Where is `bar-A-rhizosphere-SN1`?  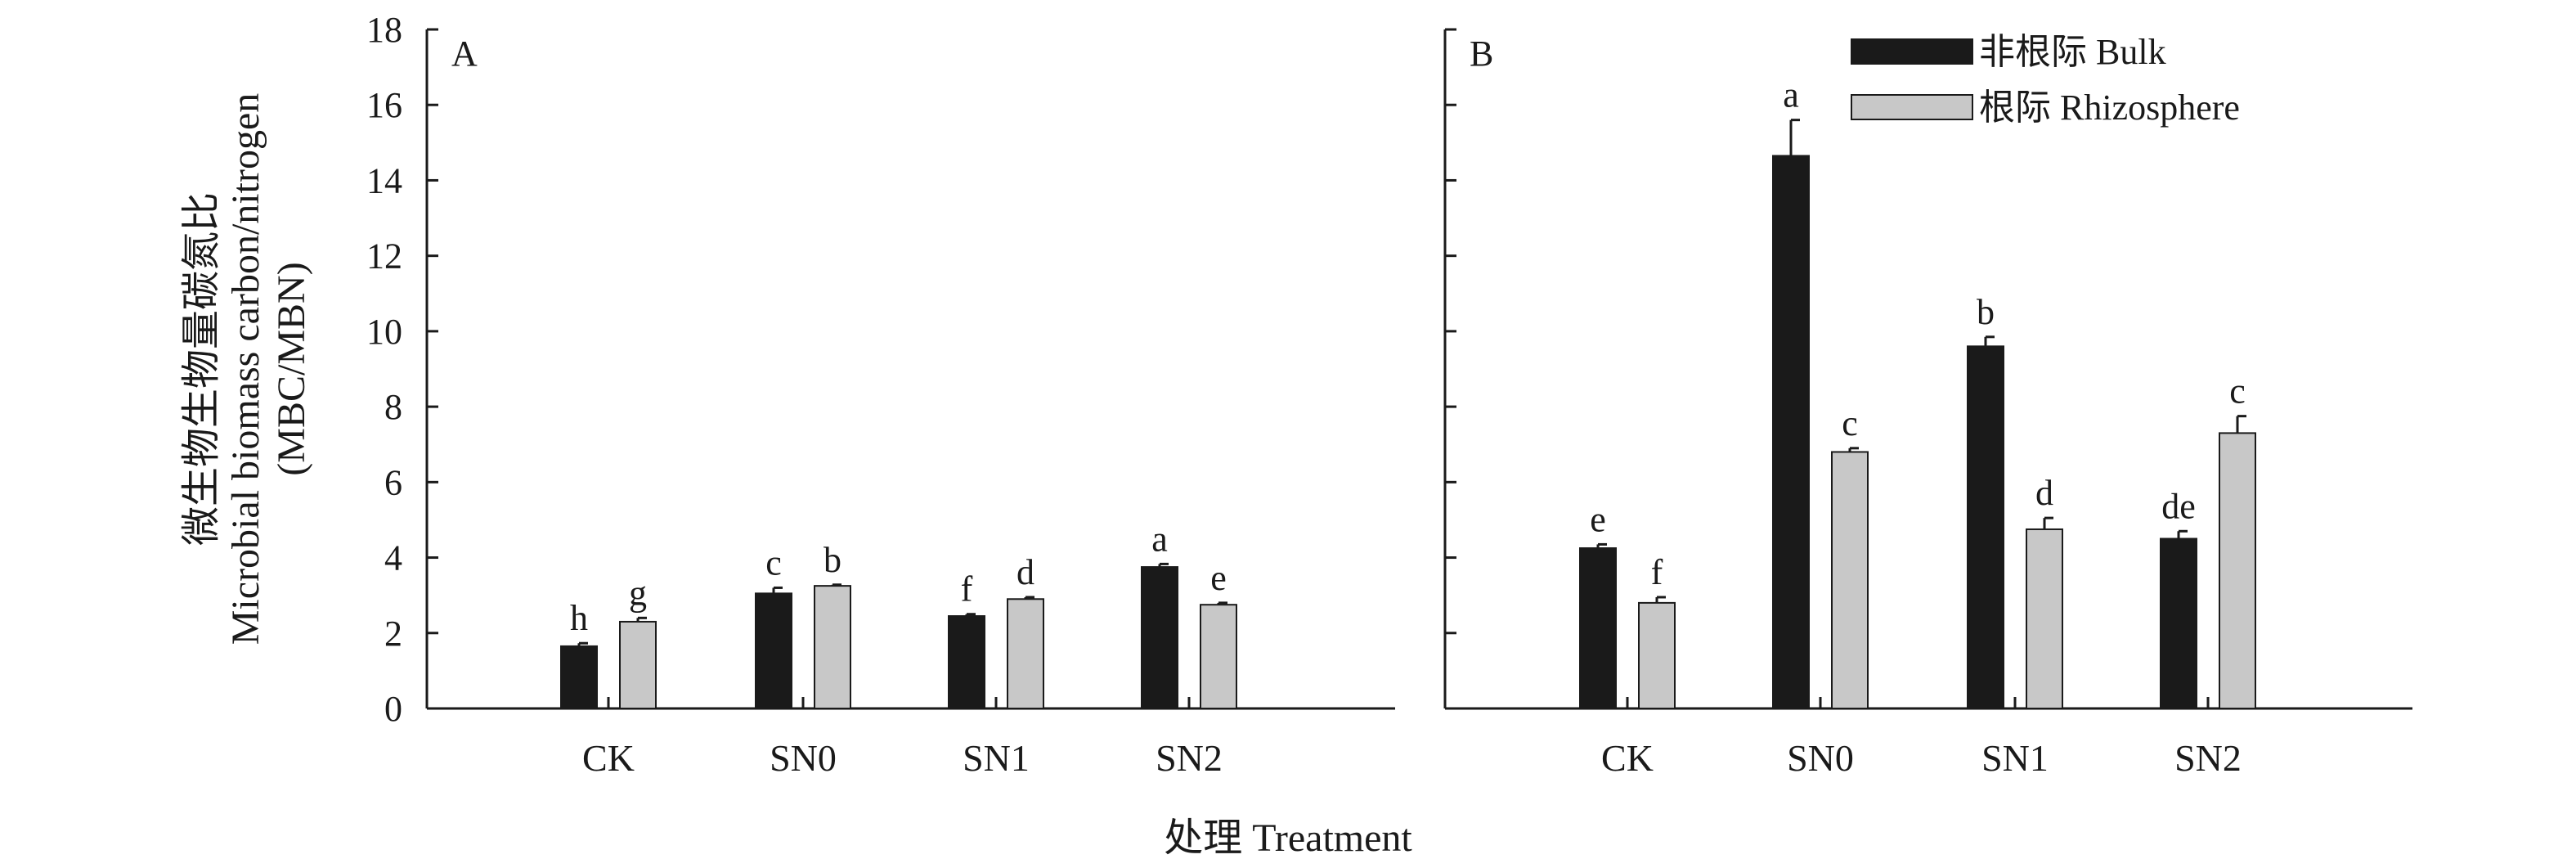 bar-A-rhizosphere-SN1 is located at coordinates (1025, 653).